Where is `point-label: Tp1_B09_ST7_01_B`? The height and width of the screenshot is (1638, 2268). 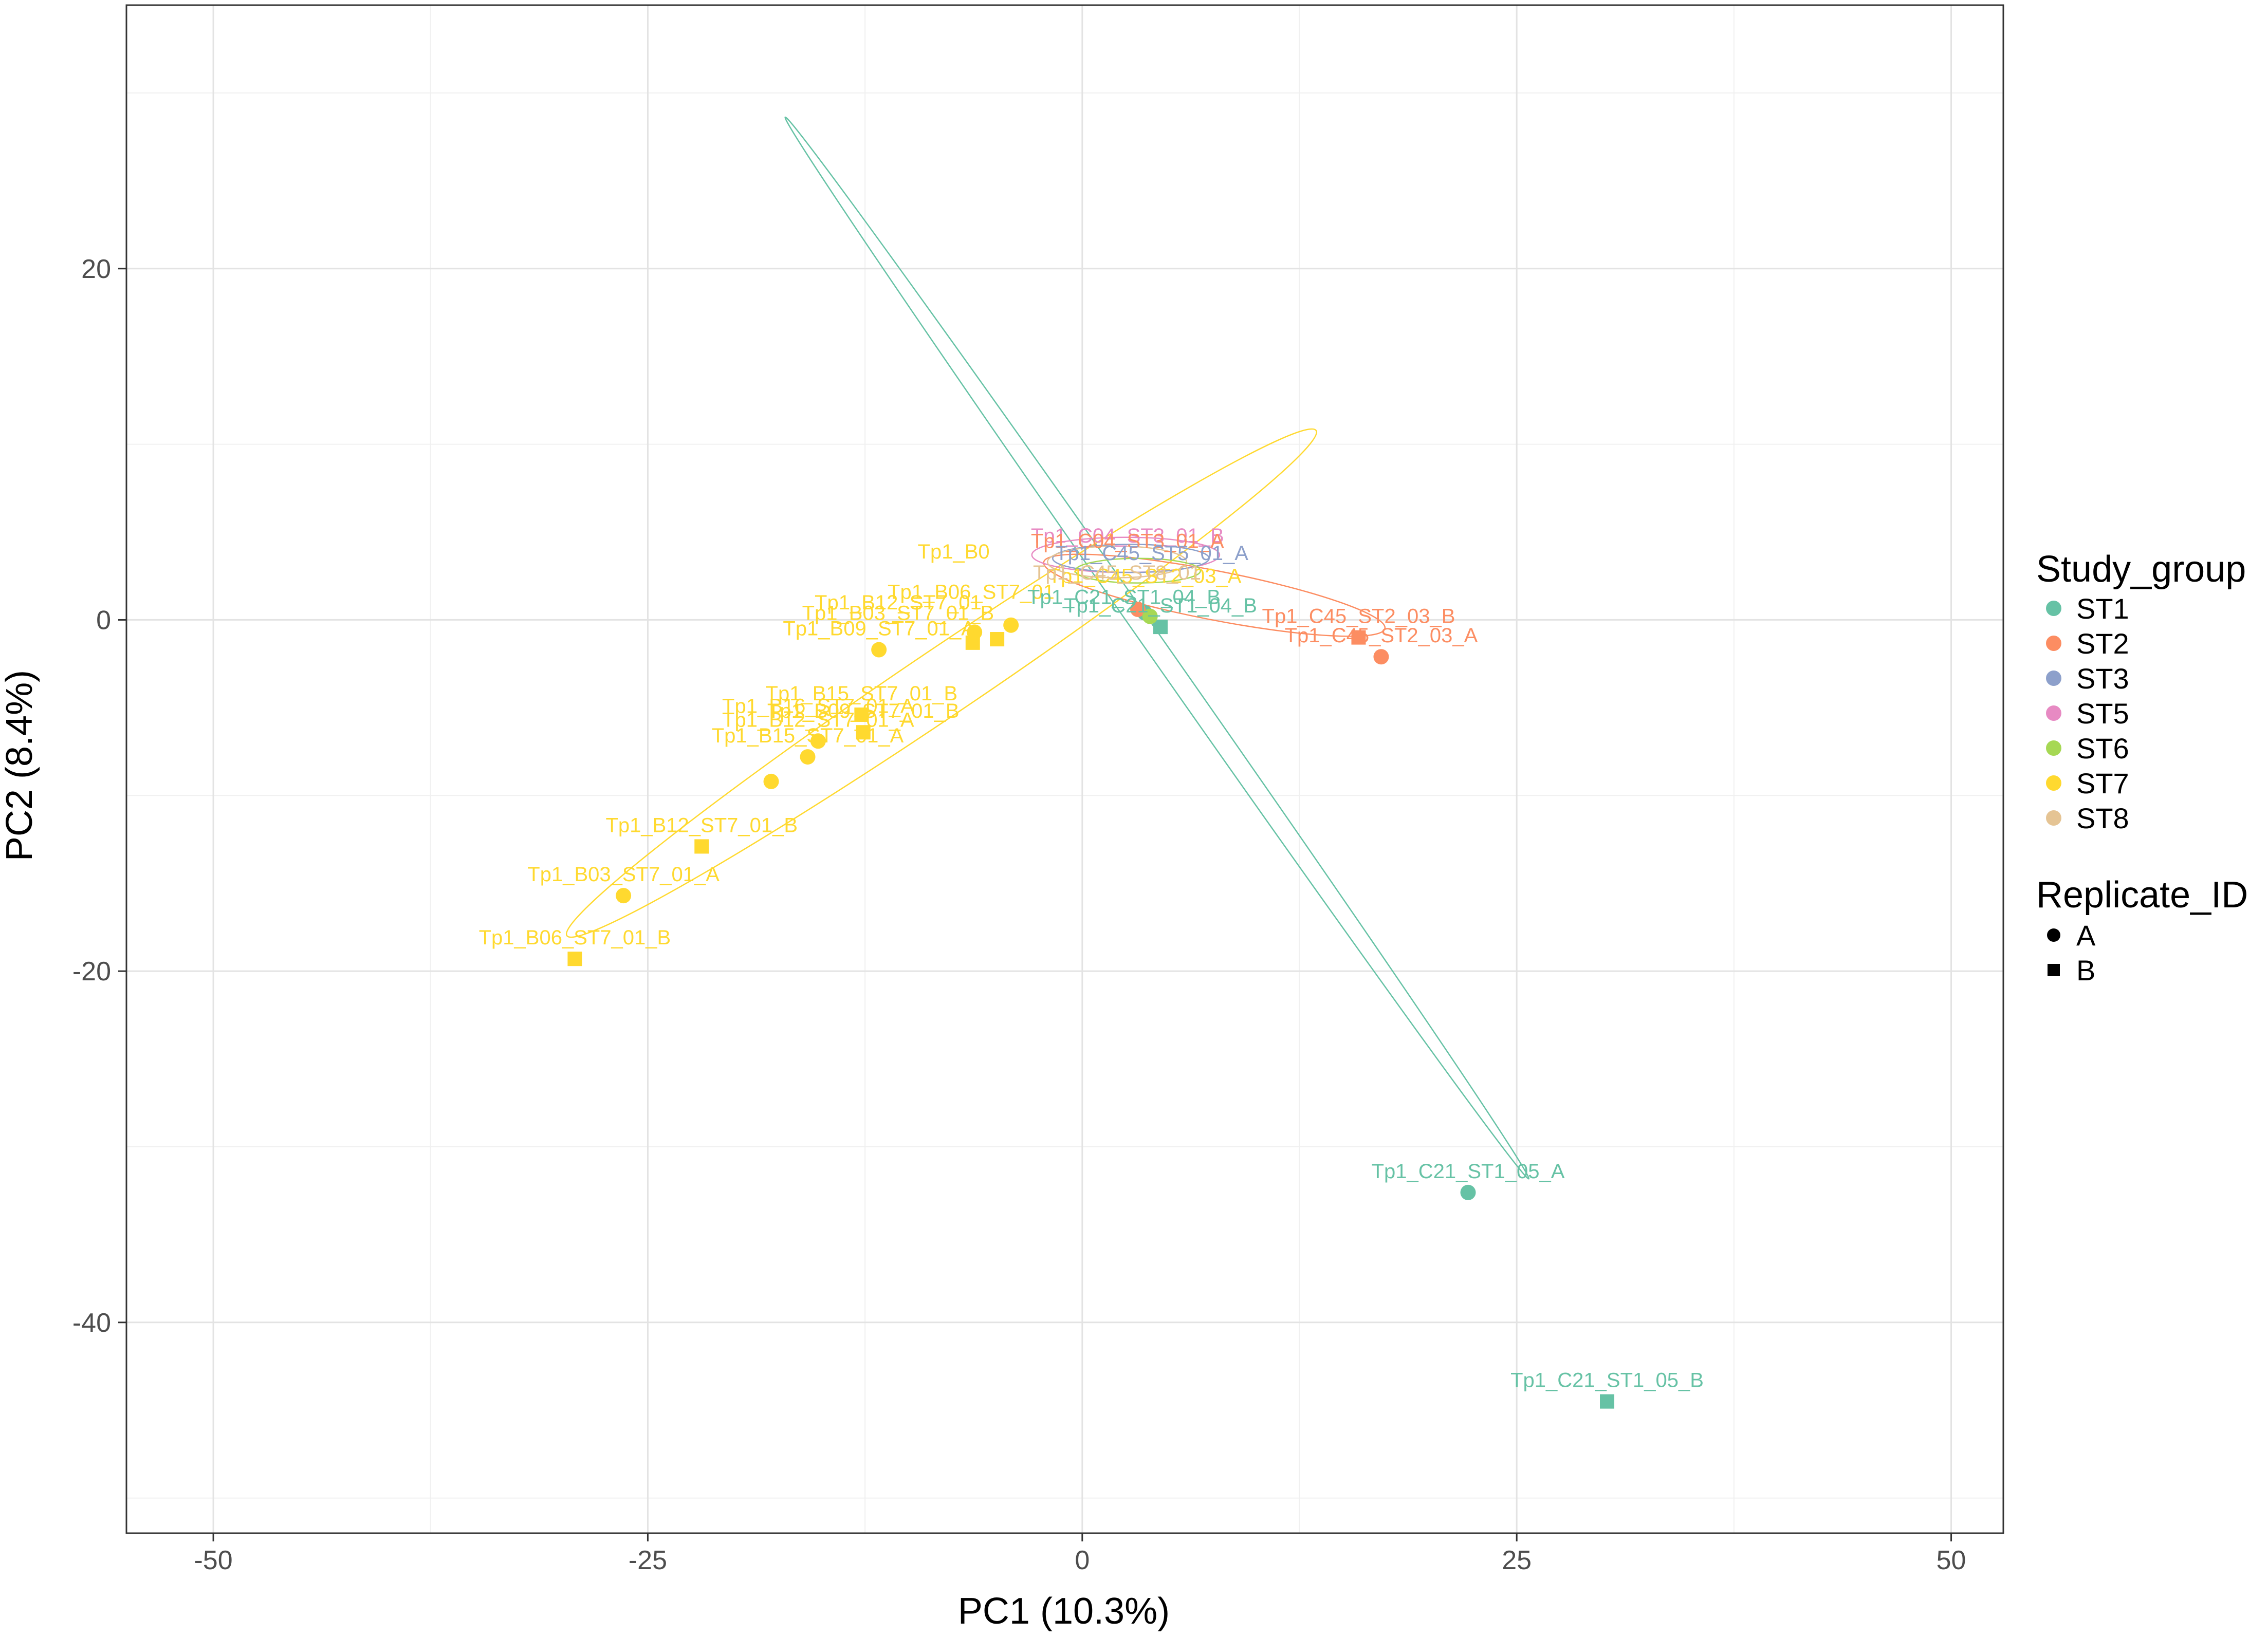 point-label: Tp1_B09_ST7_01_B is located at coordinates (863, 711).